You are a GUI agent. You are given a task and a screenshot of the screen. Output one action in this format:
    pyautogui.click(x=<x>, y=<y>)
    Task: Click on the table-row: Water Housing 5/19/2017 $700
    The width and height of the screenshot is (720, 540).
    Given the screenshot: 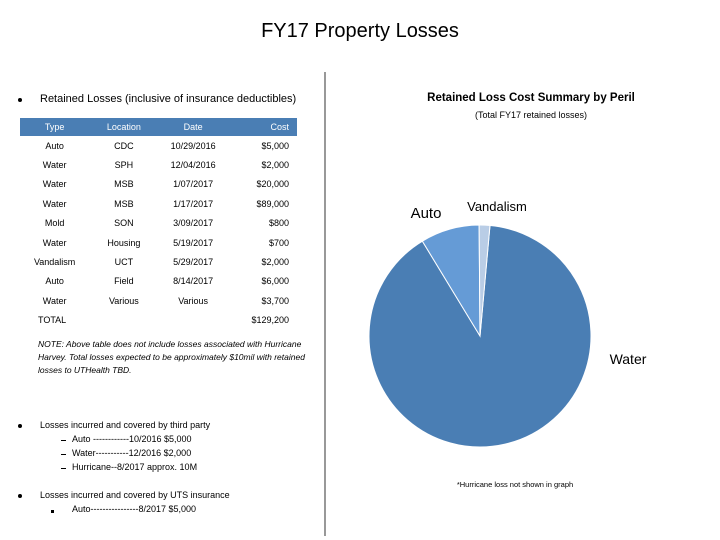 What is the action you would take?
    pyautogui.click(x=158, y=242)
    